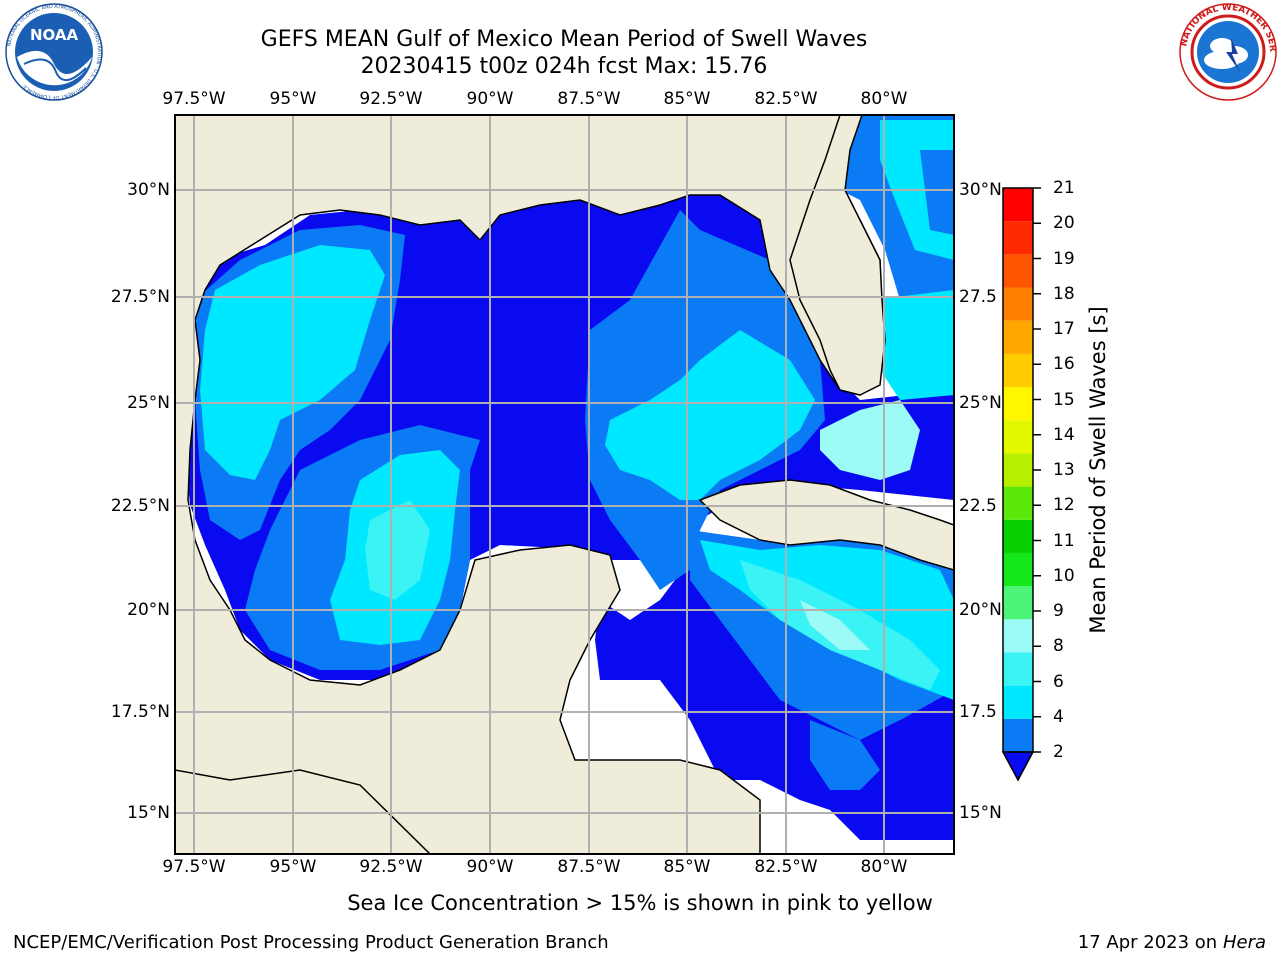 The width and height of the screenshot is (1280, 960). What do you see at coordinates (1064, 540) in the screenshot?
I see `colorbar-tick-label: 11` at bounding box center [1064, 540].